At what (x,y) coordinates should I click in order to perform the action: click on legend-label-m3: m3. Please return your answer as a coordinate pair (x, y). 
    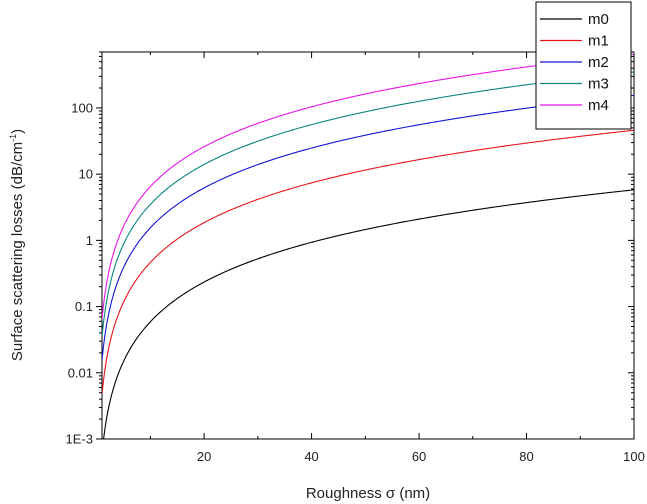
    Looking at the image, I should click on (598, 84).